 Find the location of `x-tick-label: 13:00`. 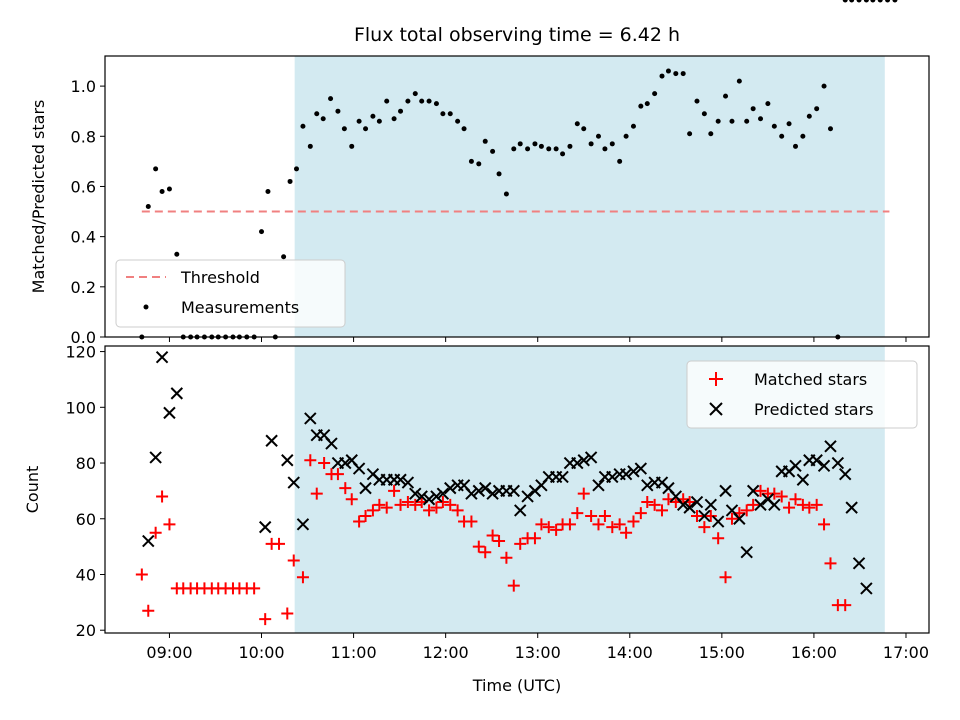

x-tick-label: 13:00 is located at coordinates (538, 652).